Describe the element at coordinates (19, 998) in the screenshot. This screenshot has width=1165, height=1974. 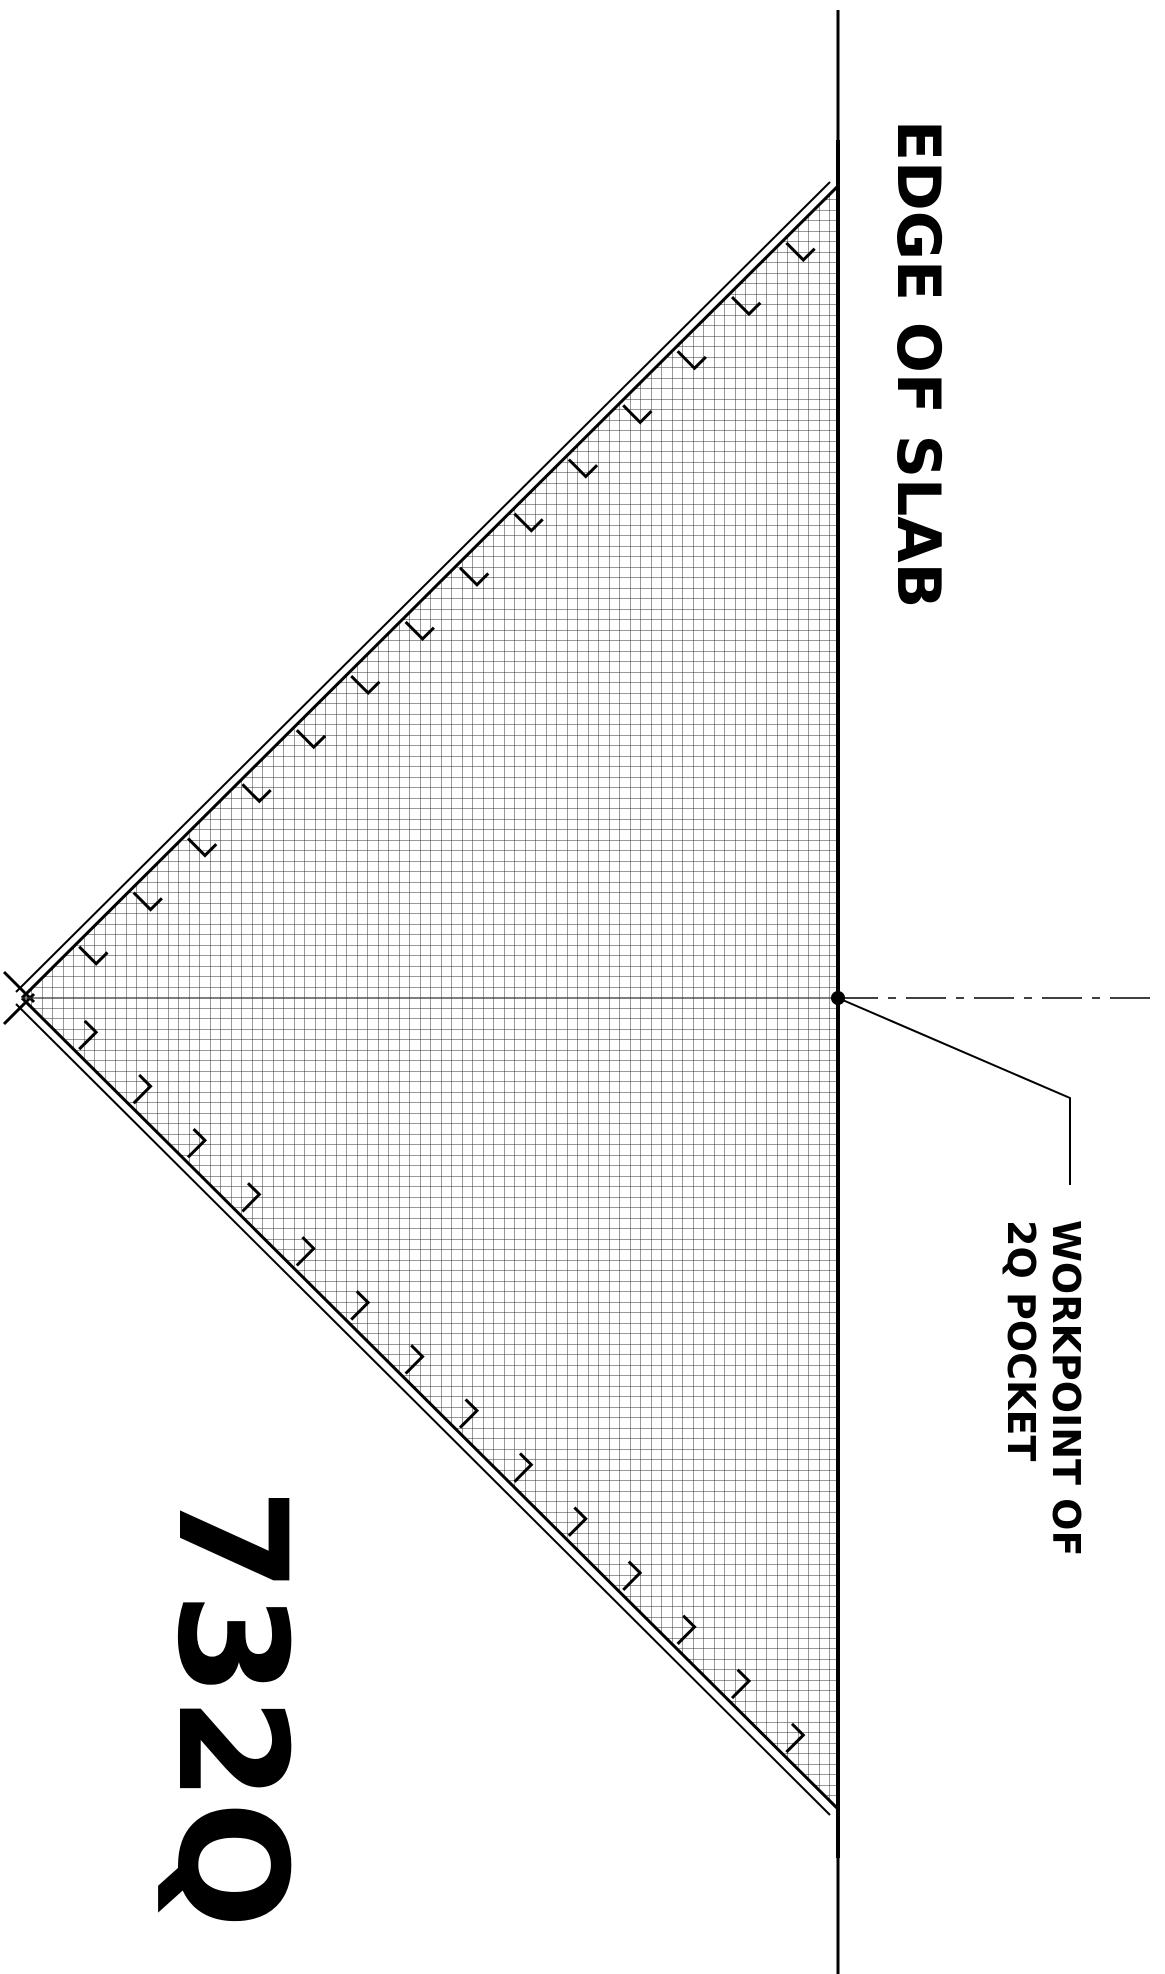
I see `apex-marker` at that location.